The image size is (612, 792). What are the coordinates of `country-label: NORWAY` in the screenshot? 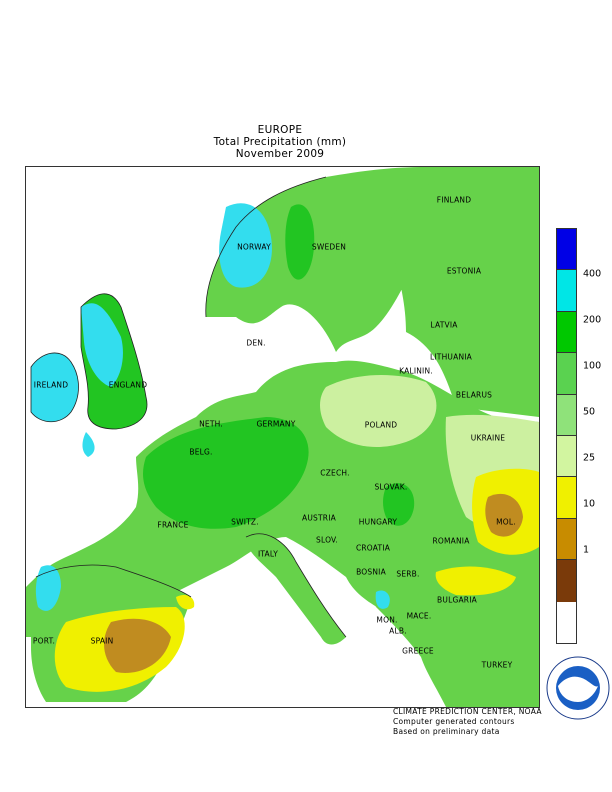 It's located at (254, 247).